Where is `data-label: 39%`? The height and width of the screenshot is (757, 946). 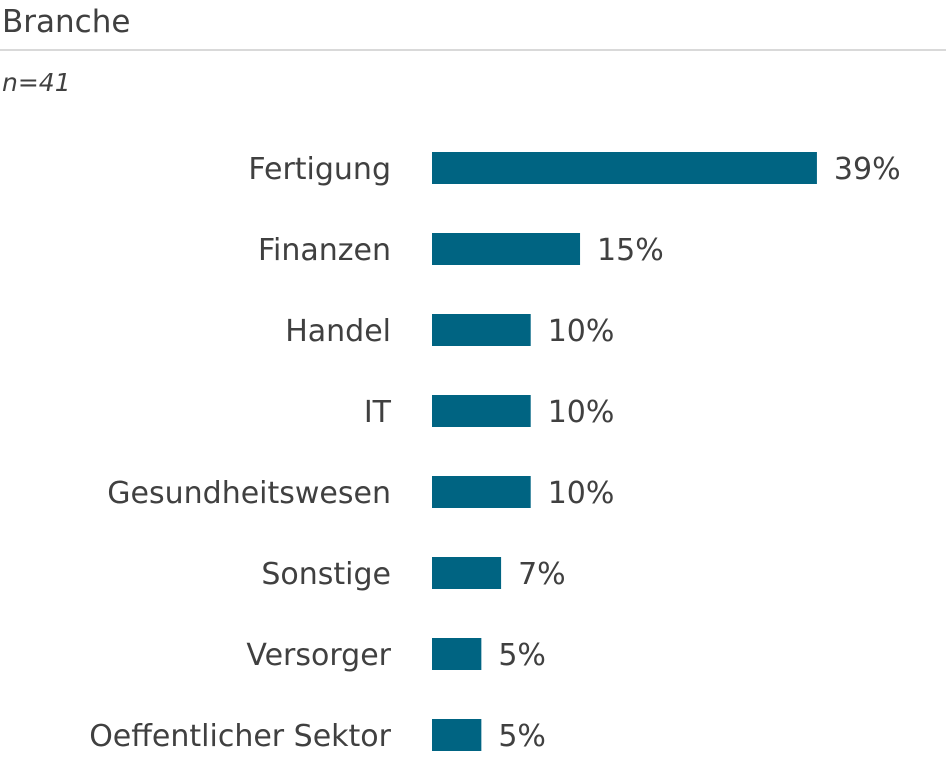
data-label: 39% is located at coordinates (867, 169).